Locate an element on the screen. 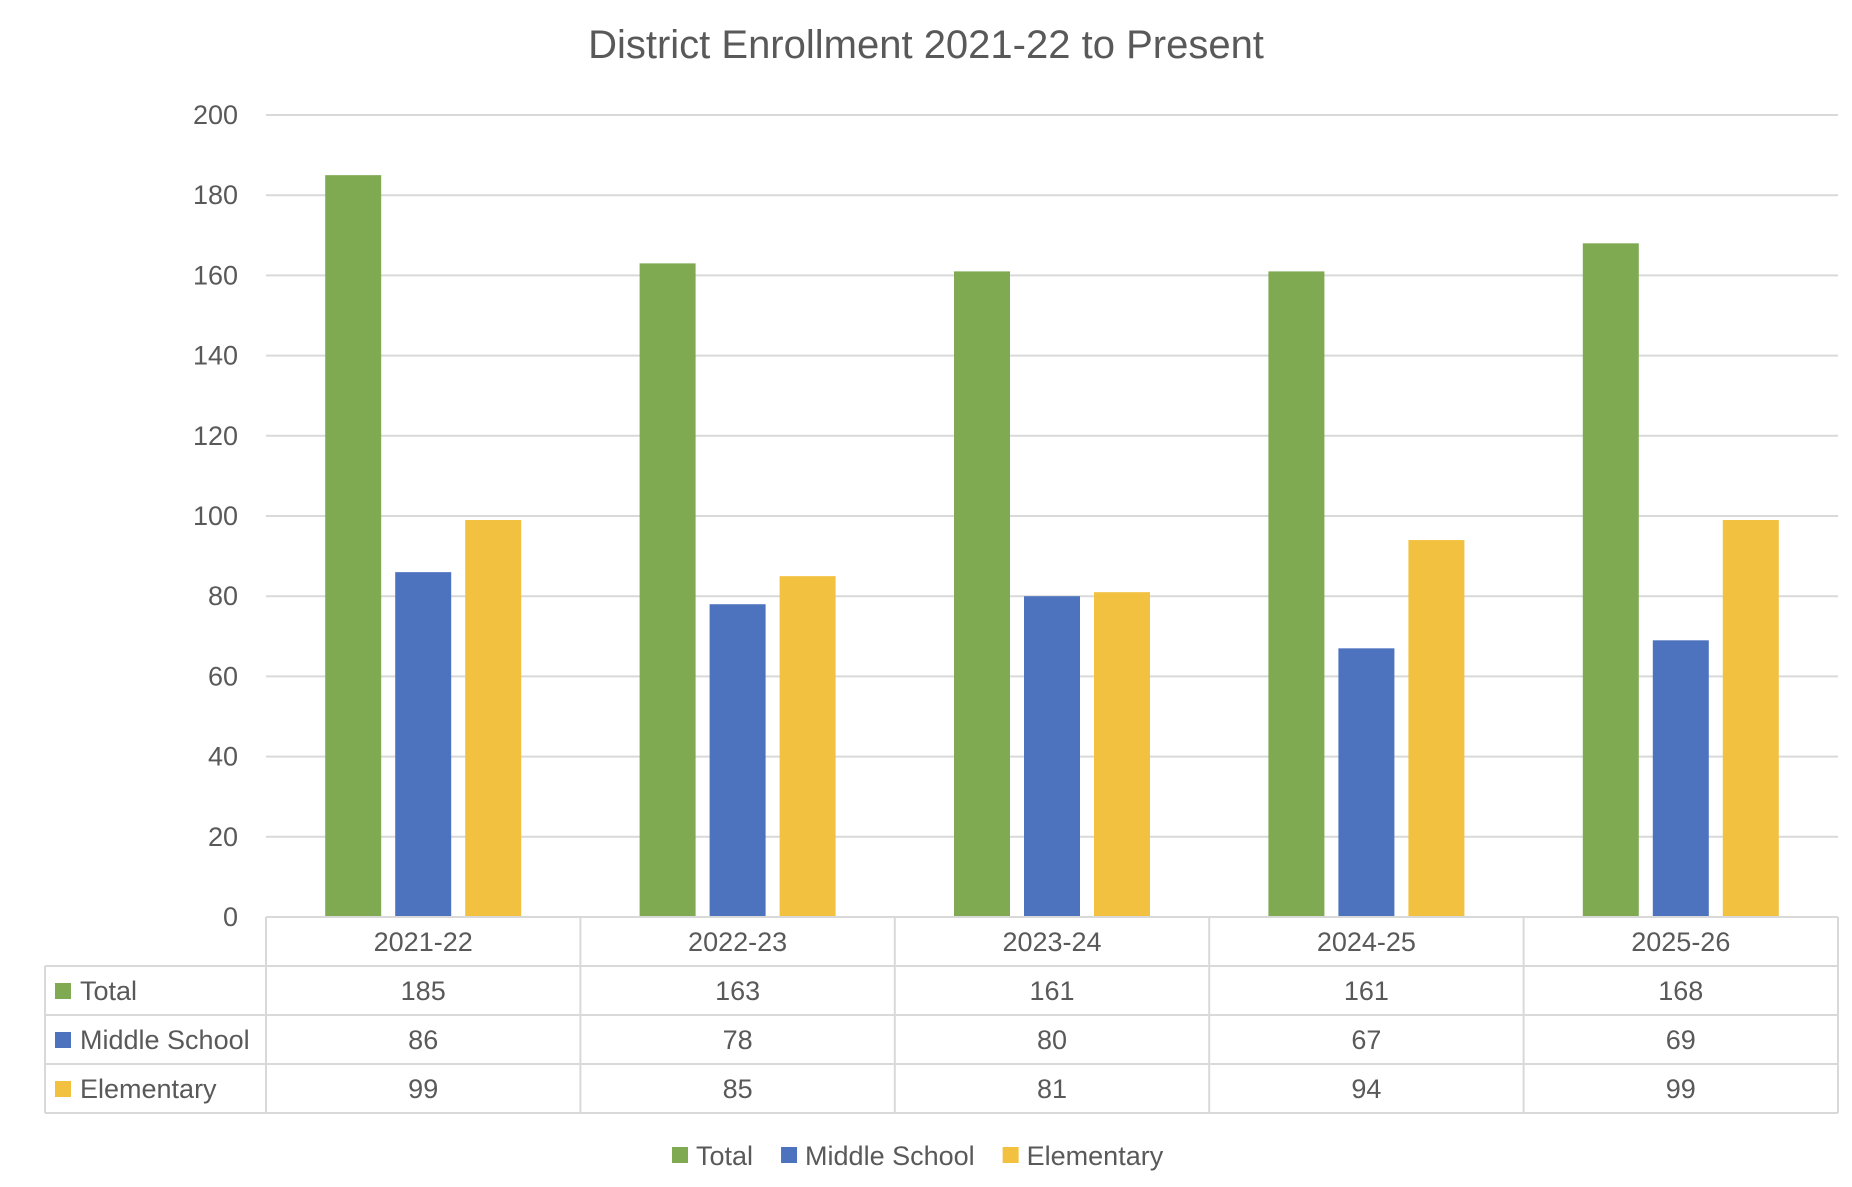  y-tick-label: 140 is located at coordinates (215, 356).